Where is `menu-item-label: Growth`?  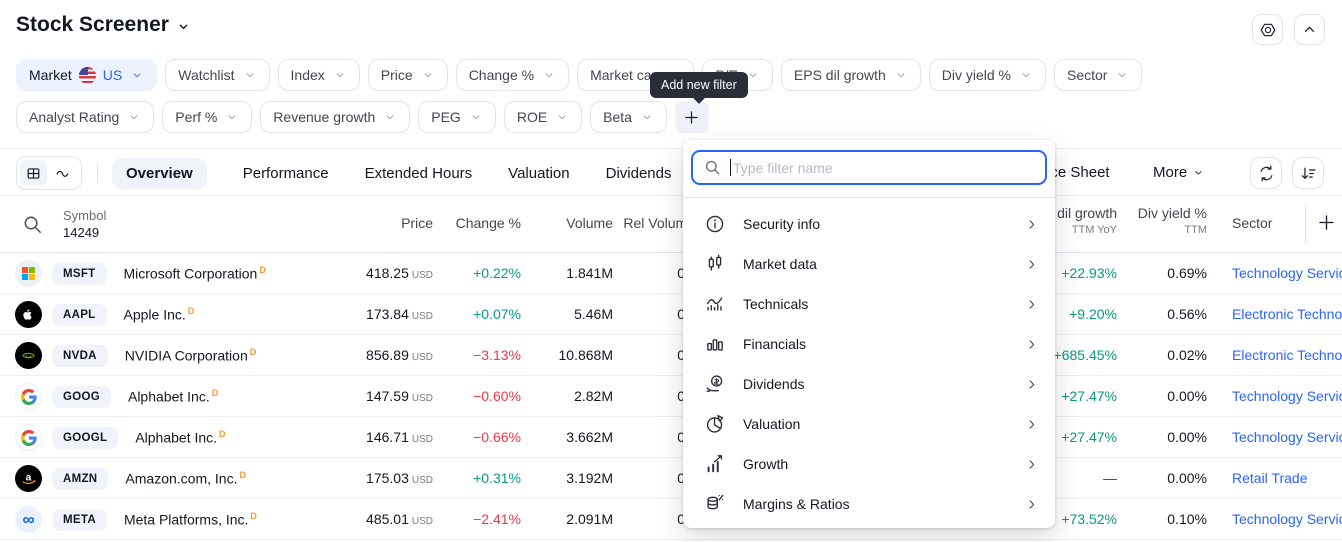 menu-item-label: Growth is located at coordinates (766, 464).